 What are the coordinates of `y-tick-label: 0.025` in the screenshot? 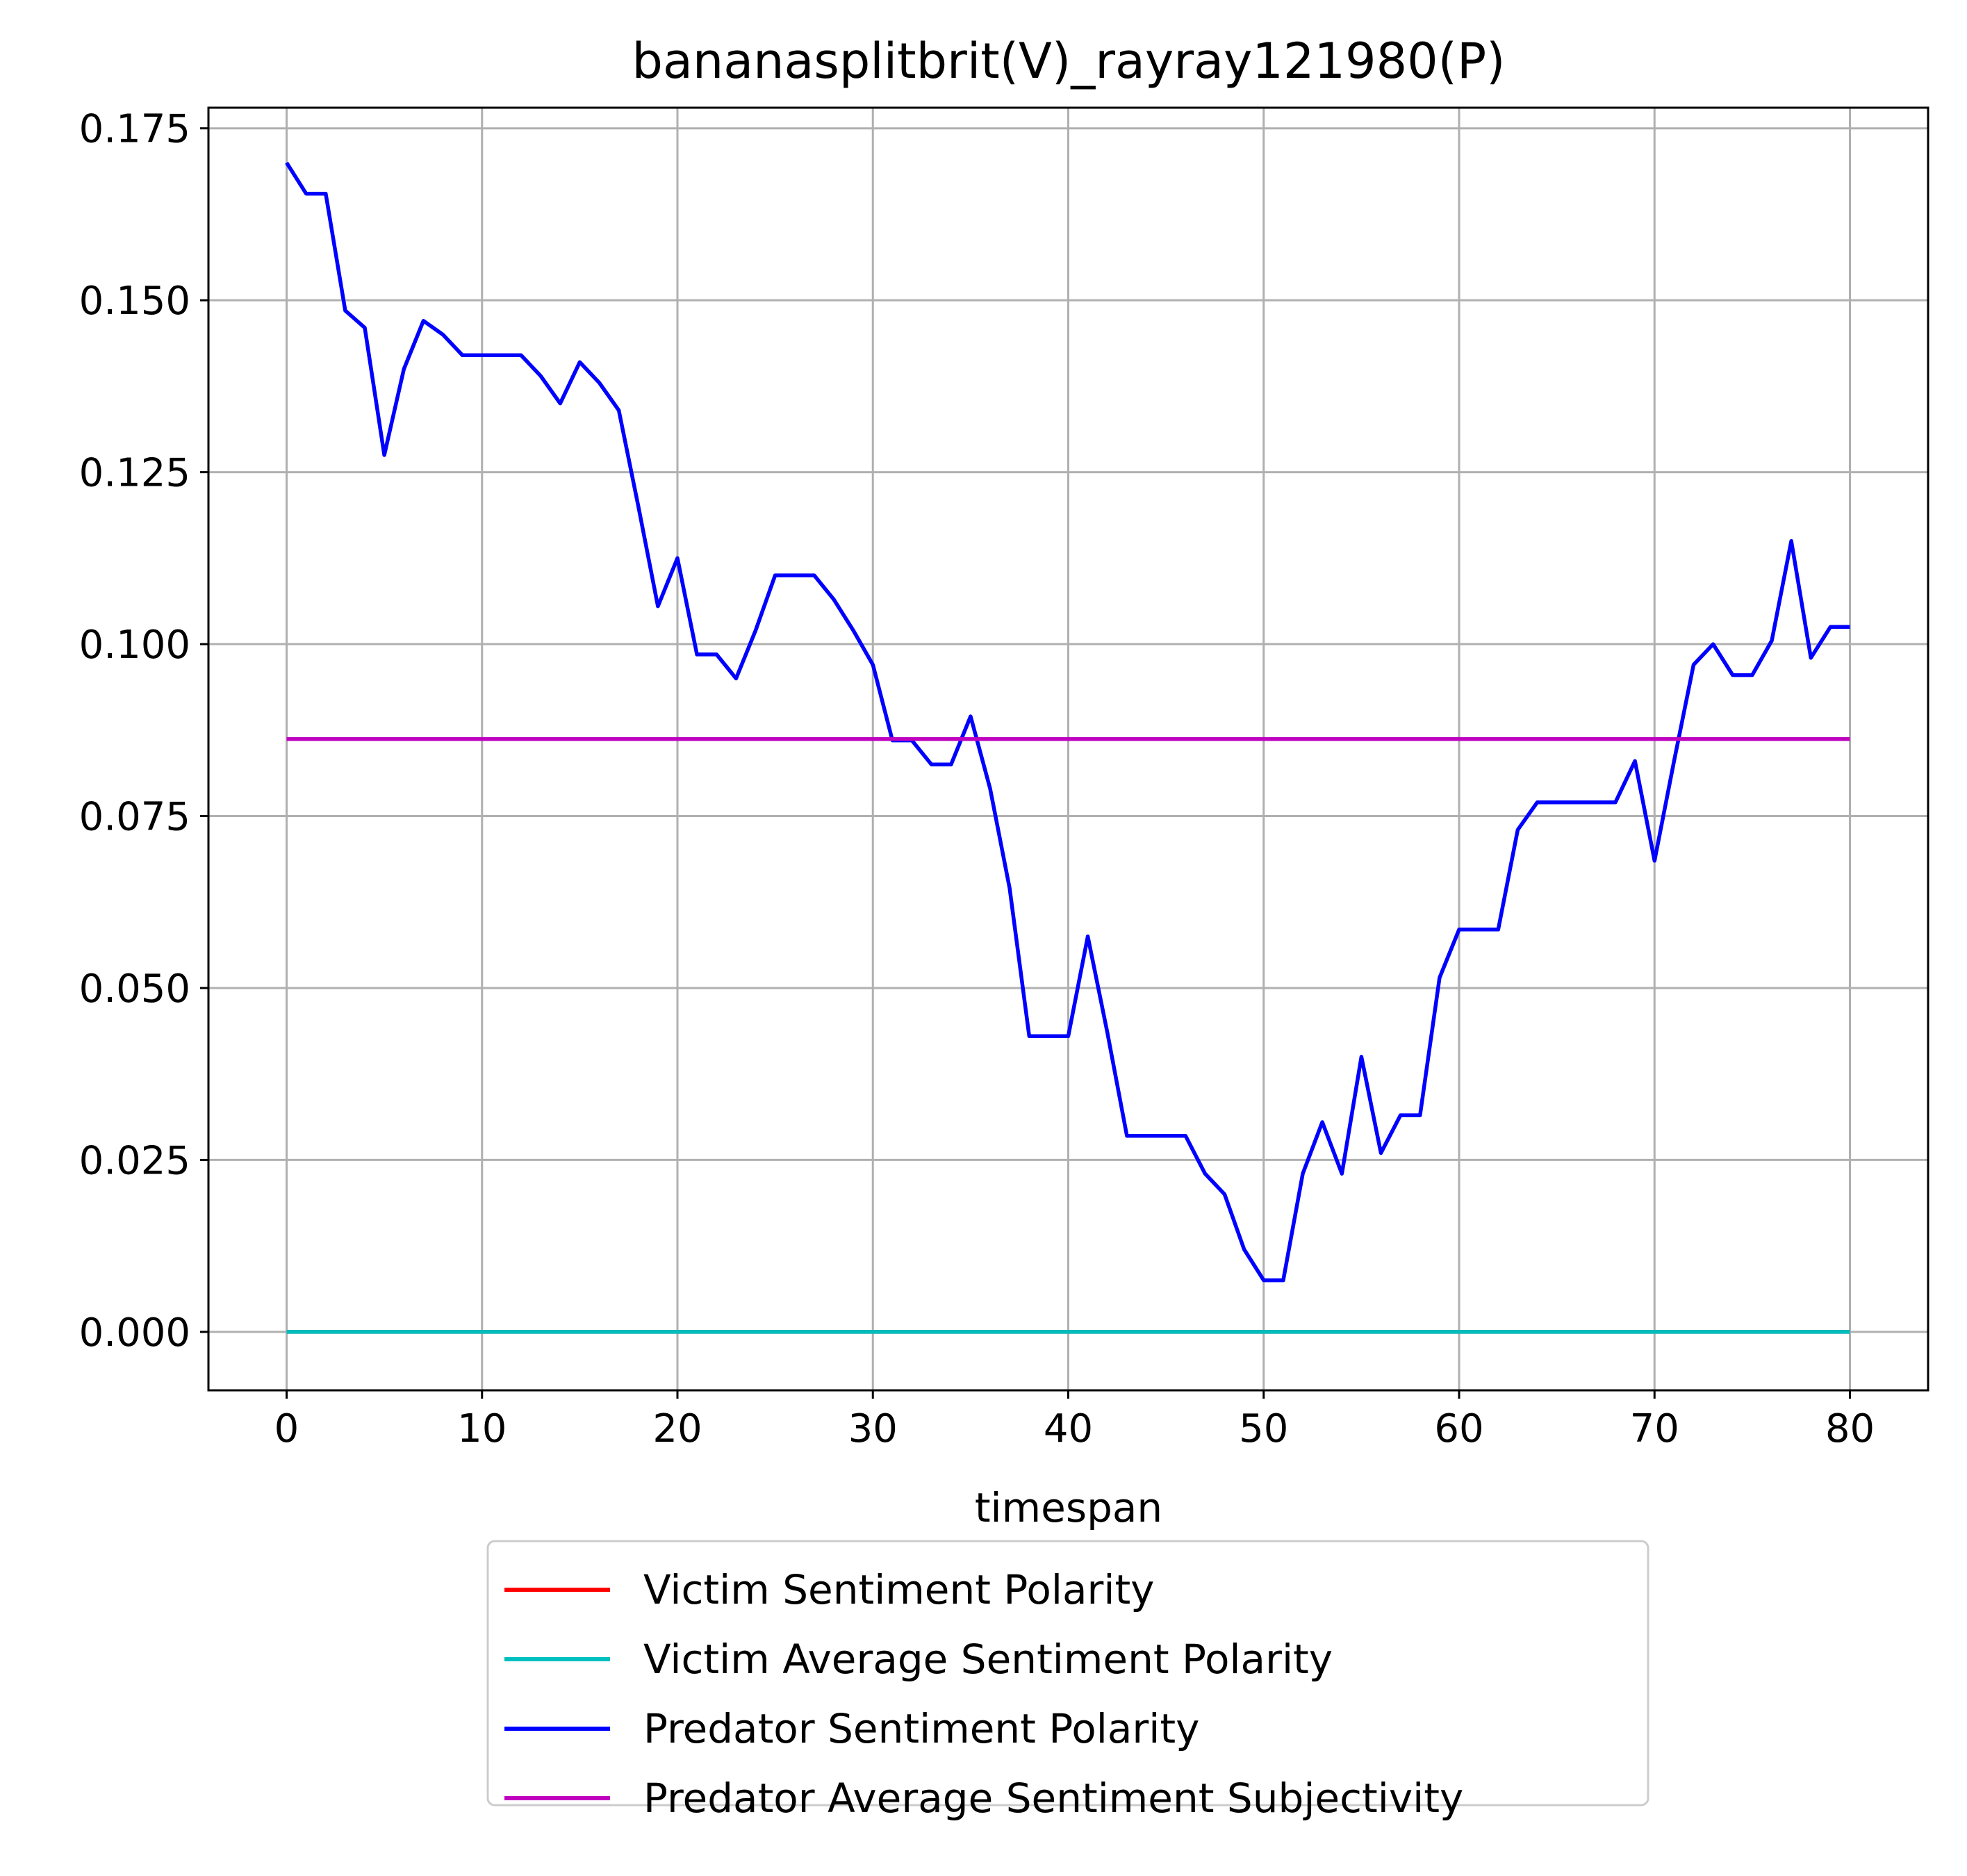 It's located at (135, 1160).